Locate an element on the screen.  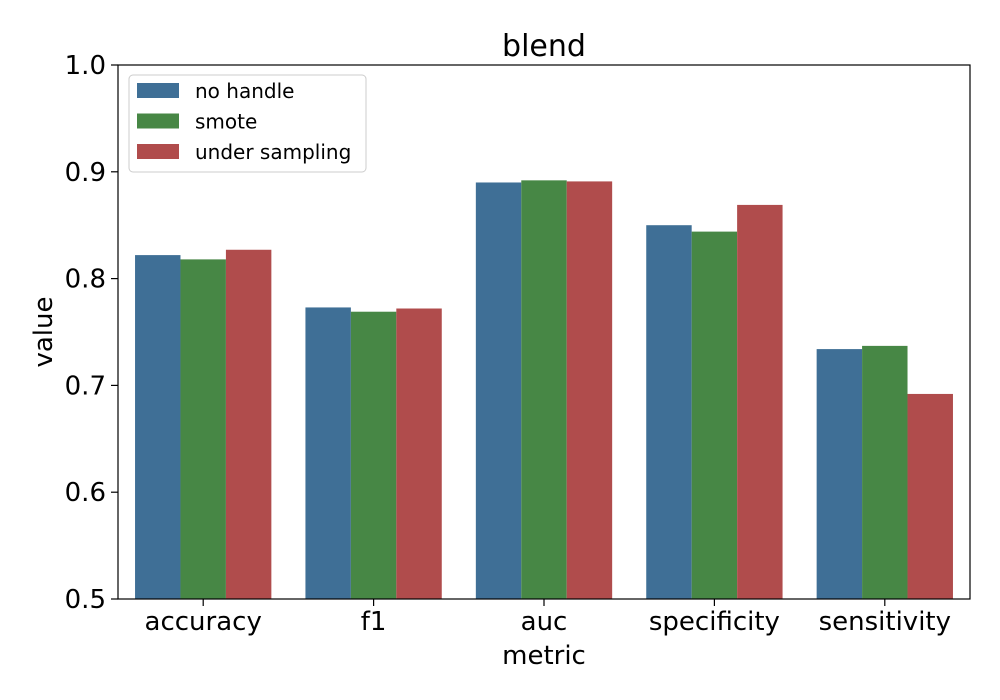
x-axis-label: metric is located at coordinates (544, 656).